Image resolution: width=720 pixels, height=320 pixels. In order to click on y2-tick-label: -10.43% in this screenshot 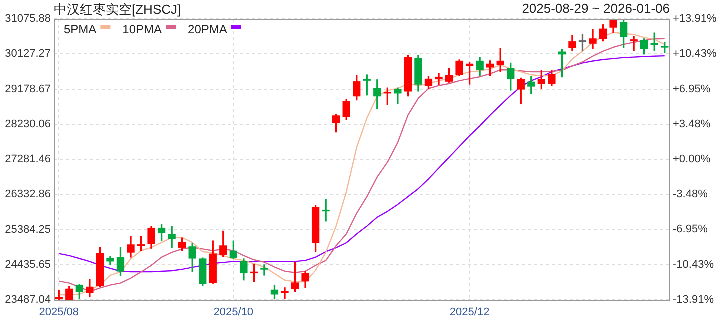, I will do `click(693, 264)`.